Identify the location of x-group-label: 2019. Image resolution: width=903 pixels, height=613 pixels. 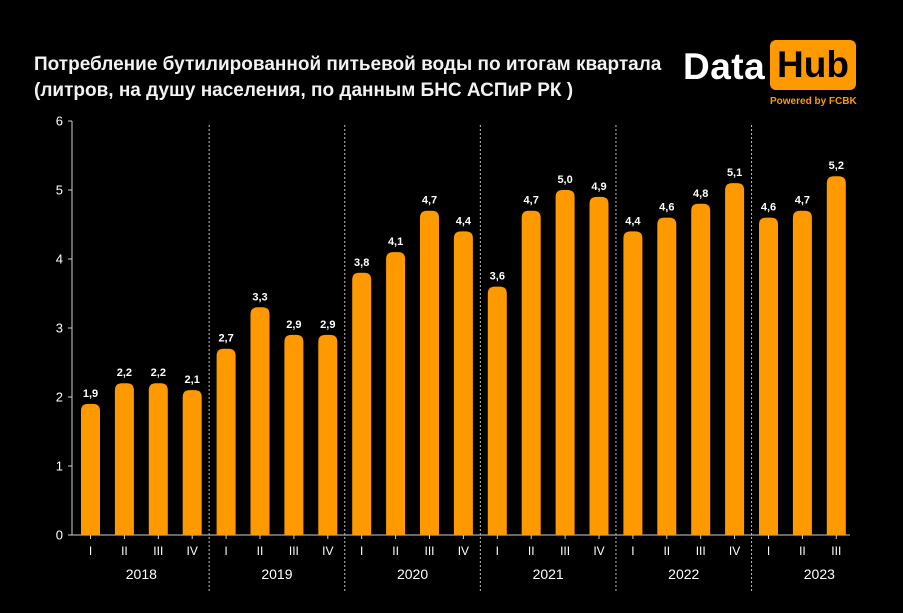
(276, 574).